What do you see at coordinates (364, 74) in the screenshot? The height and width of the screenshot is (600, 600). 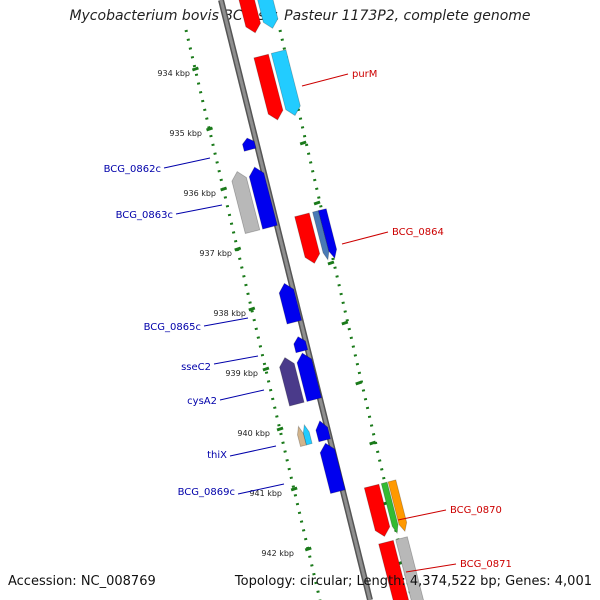 I see `forward-label-0: purM` at bounding box center [364, 74].